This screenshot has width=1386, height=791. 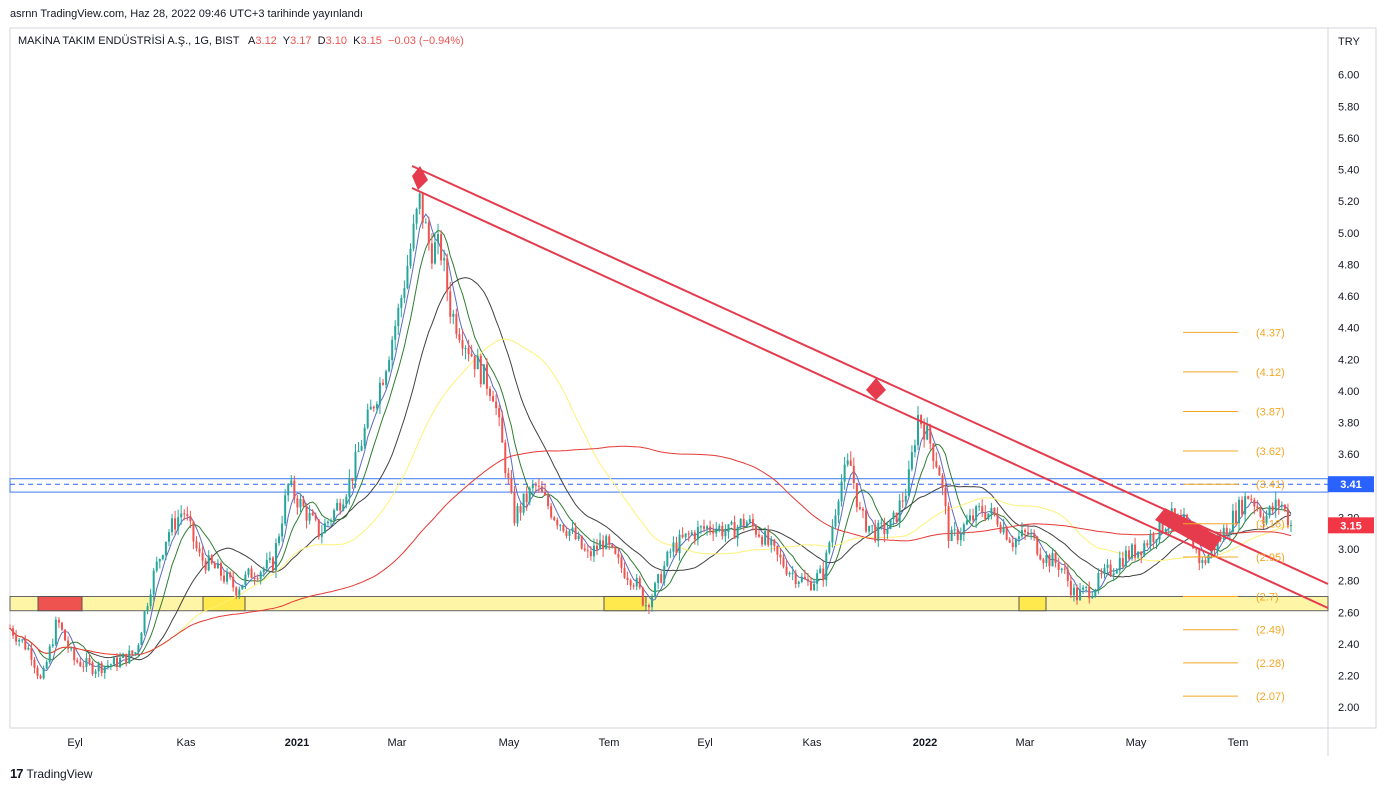 What do you see at coordinates (1348, 550) in the screenshot?
I see `y-tick-label: 3.00` at bounding box center [1348, 550].